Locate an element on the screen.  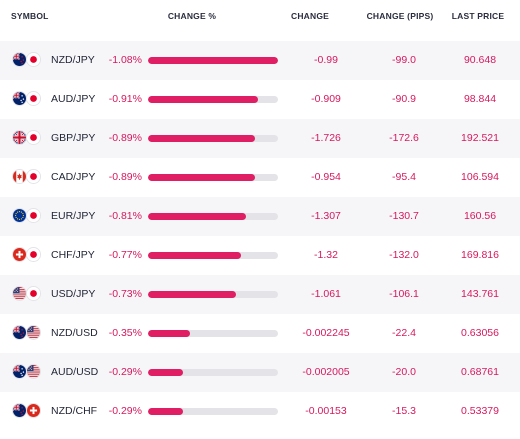
table-row: NZD/USD -0.35% -0.002245 -22.4 0.63056 is located at coordinates (260, 333).